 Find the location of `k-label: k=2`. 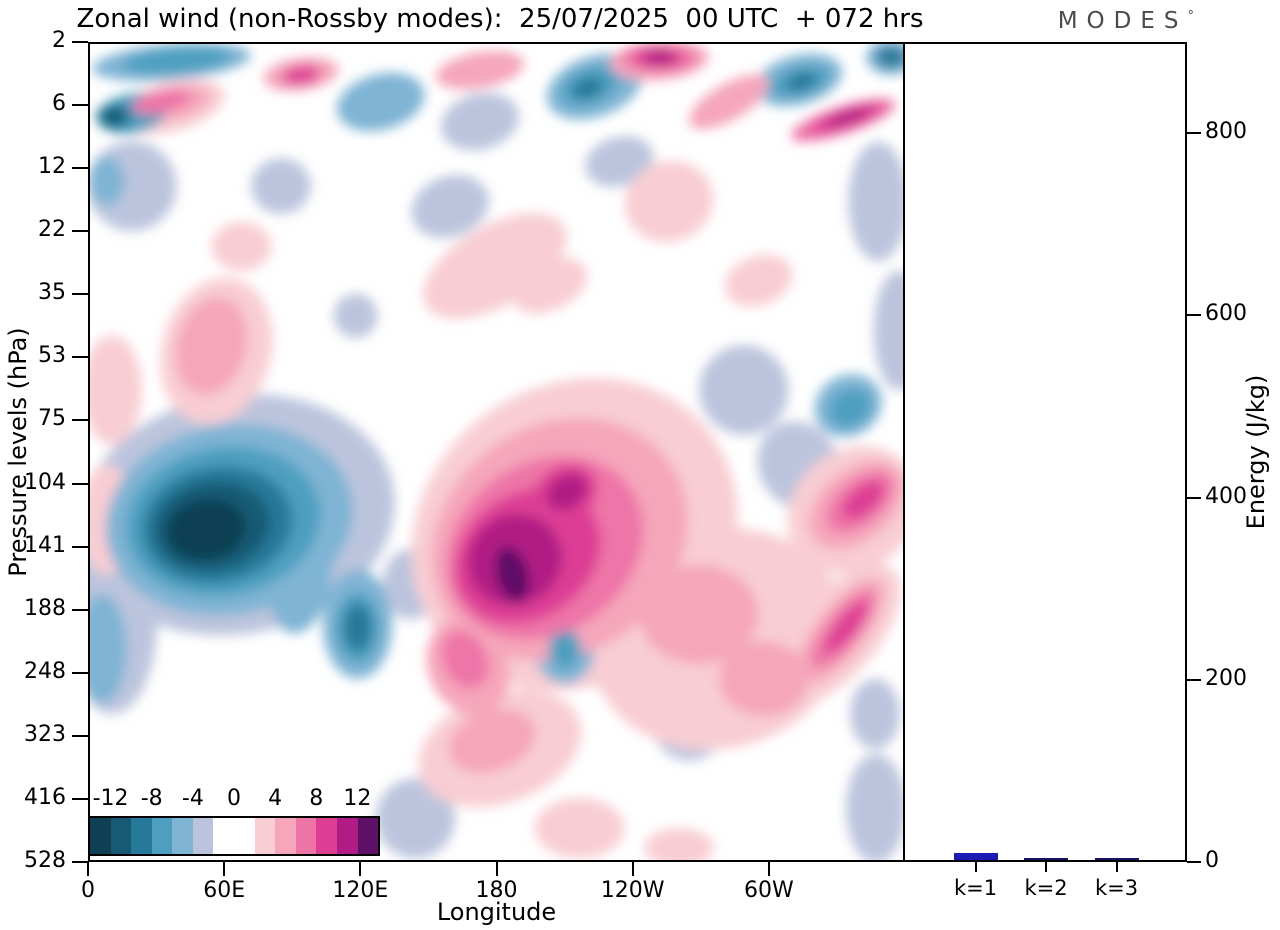

k-label: k=2 is located at coordinates (1046, 888).